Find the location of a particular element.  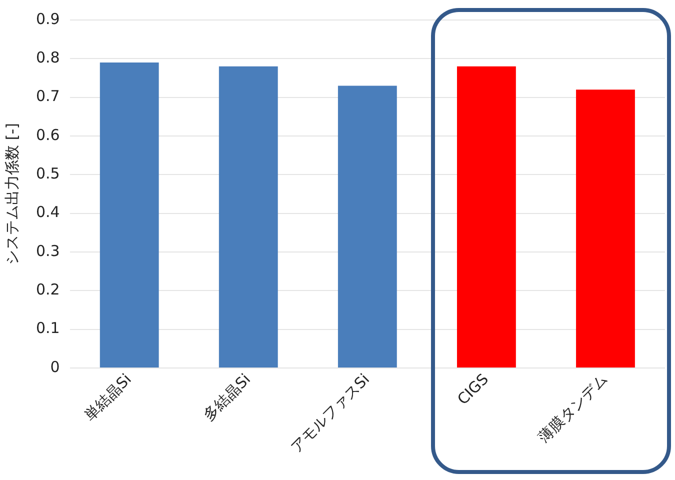

y-tick-label: 0 is located at coordinates (55, 367).